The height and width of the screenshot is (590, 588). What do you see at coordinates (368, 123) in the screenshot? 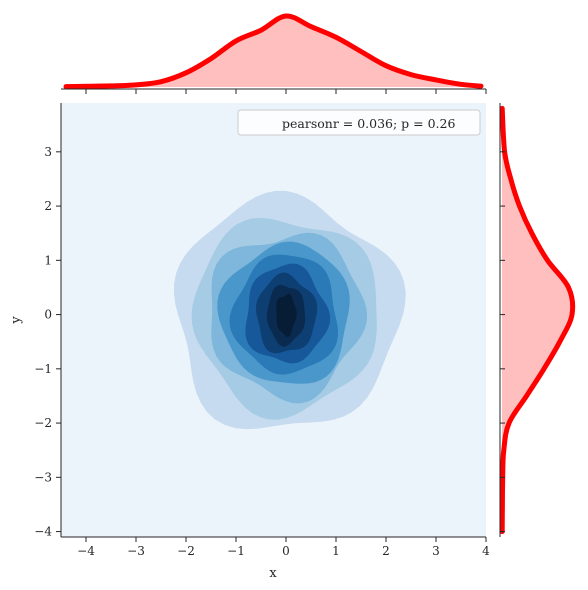
I see `legend-annotation: pearsonr = 0.036; p = 0.26` at bounding box center [368, 123].